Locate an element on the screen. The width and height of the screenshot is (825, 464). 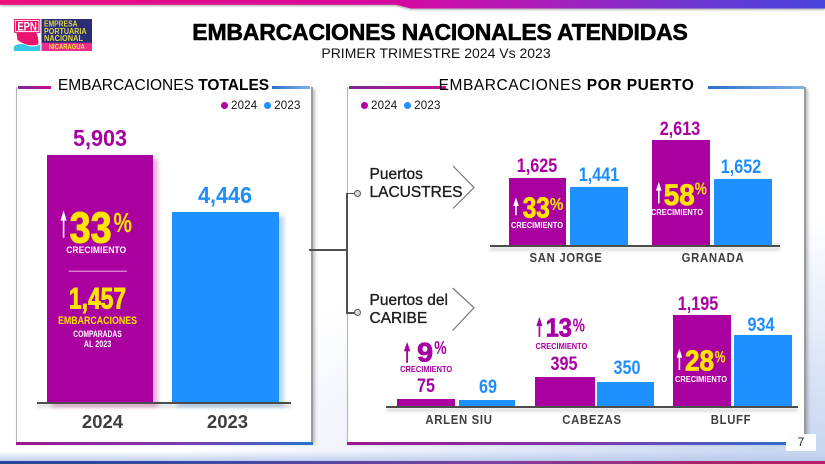
svg-text: 58 is located at coordinates (679, 196).